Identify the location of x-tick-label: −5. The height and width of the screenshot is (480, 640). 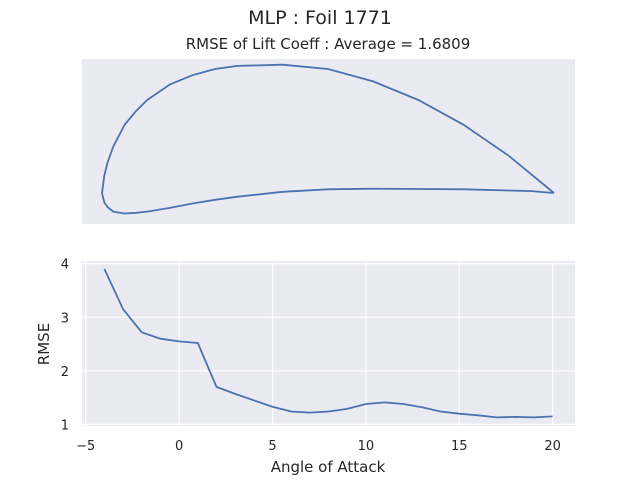
(85, 446).